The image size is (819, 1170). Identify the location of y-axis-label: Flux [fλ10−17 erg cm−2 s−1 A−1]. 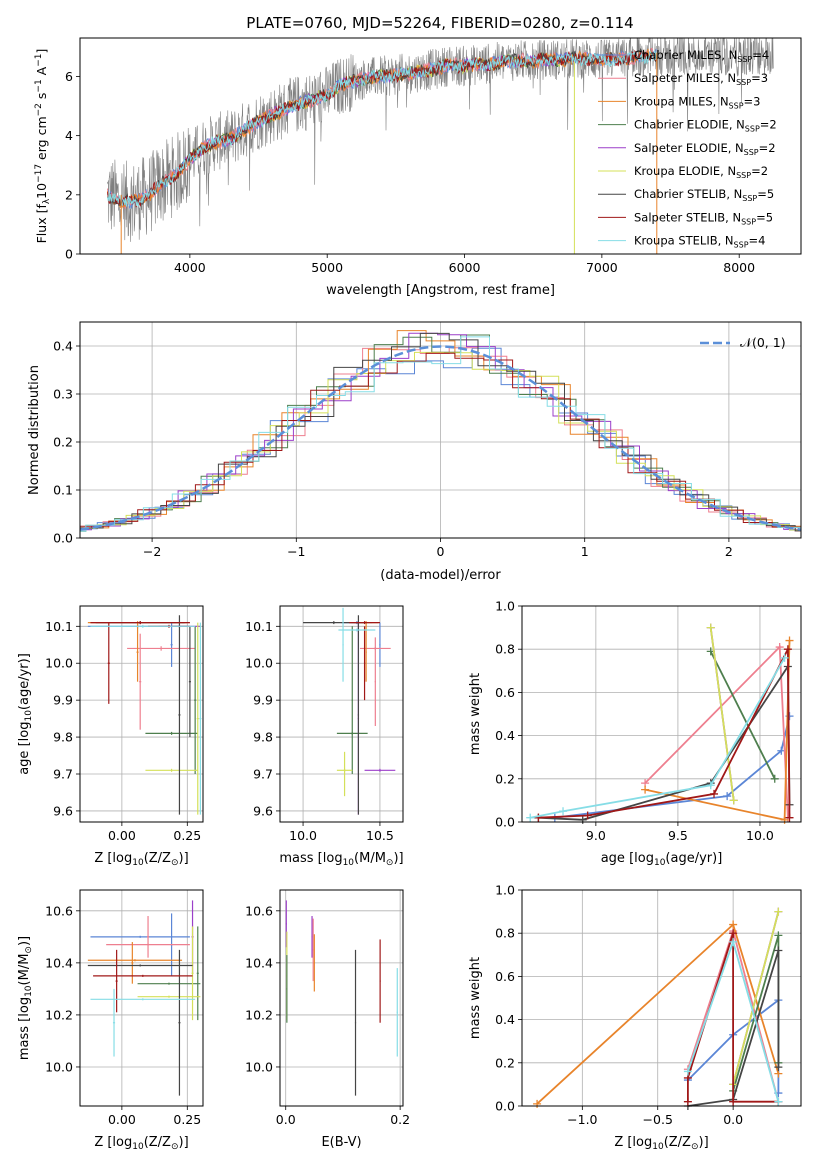
(43, 146).